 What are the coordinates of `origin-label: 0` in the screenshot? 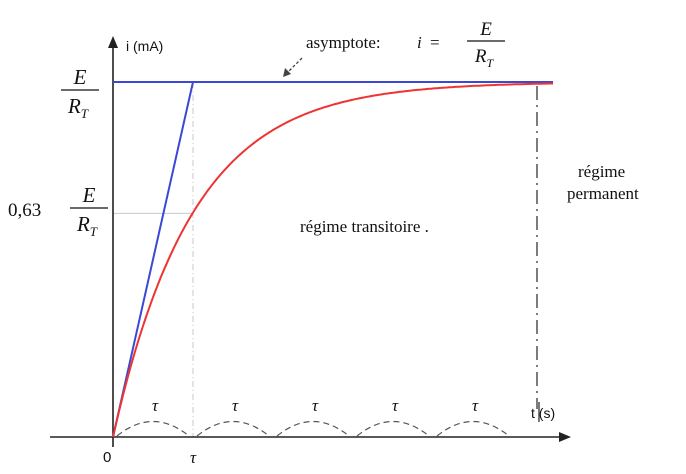 It's located at (107, 457).